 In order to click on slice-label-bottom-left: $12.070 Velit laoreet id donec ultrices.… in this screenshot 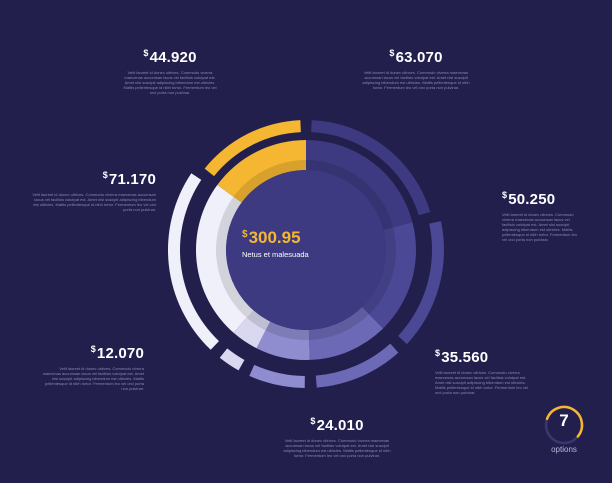, I will do `click(93, 367)`.